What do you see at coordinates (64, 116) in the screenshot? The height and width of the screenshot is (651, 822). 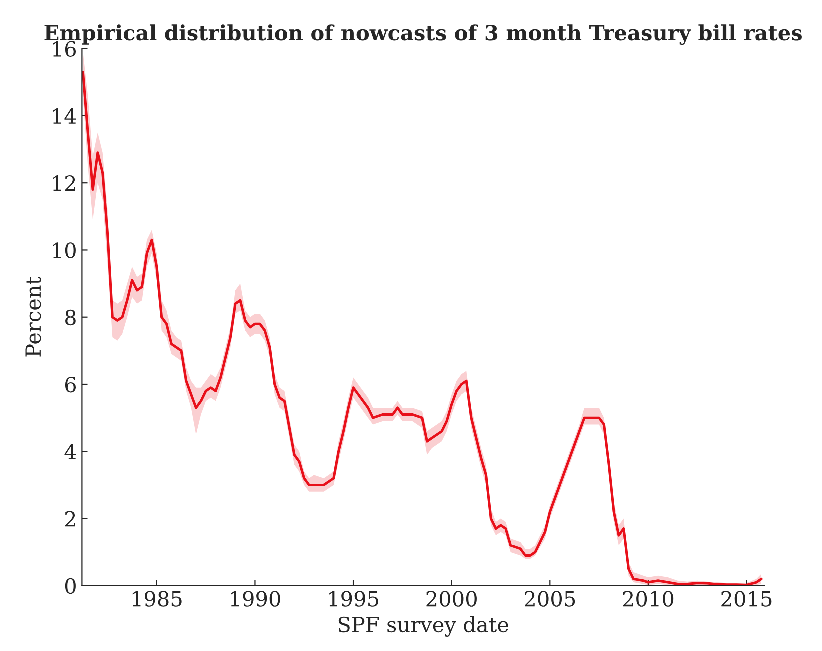 I see `y-tick-label: 14` at bounding box center [64, 116].